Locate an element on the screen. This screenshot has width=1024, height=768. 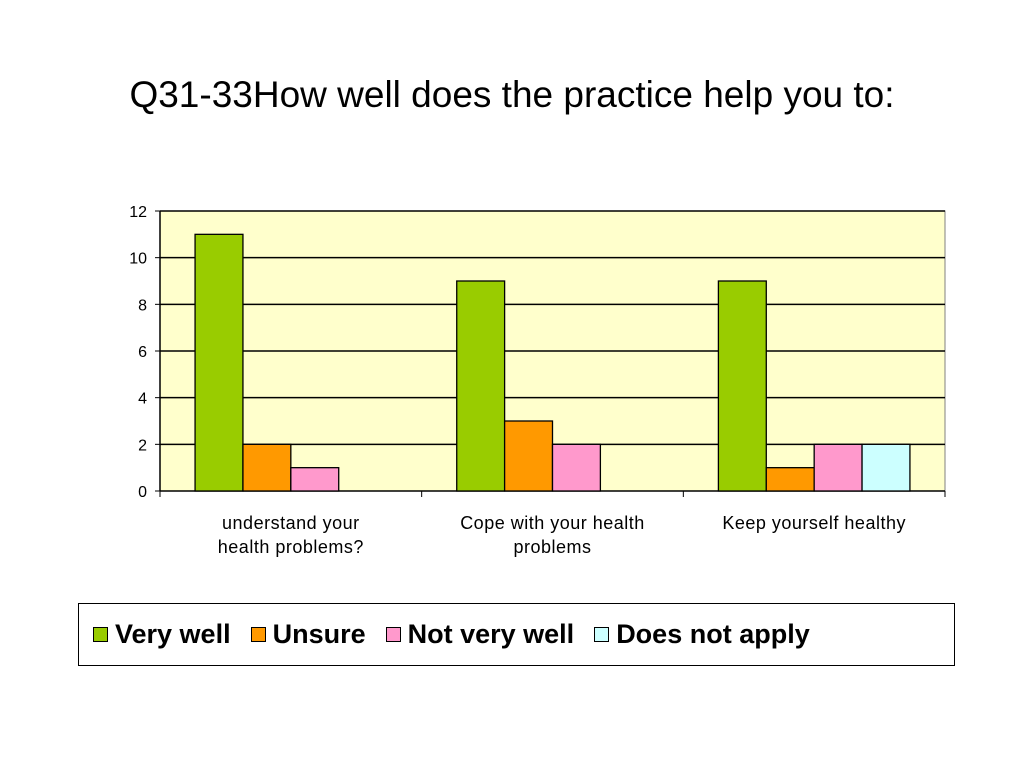
legend-item: Does not apply is located at coordinates (702, 634).